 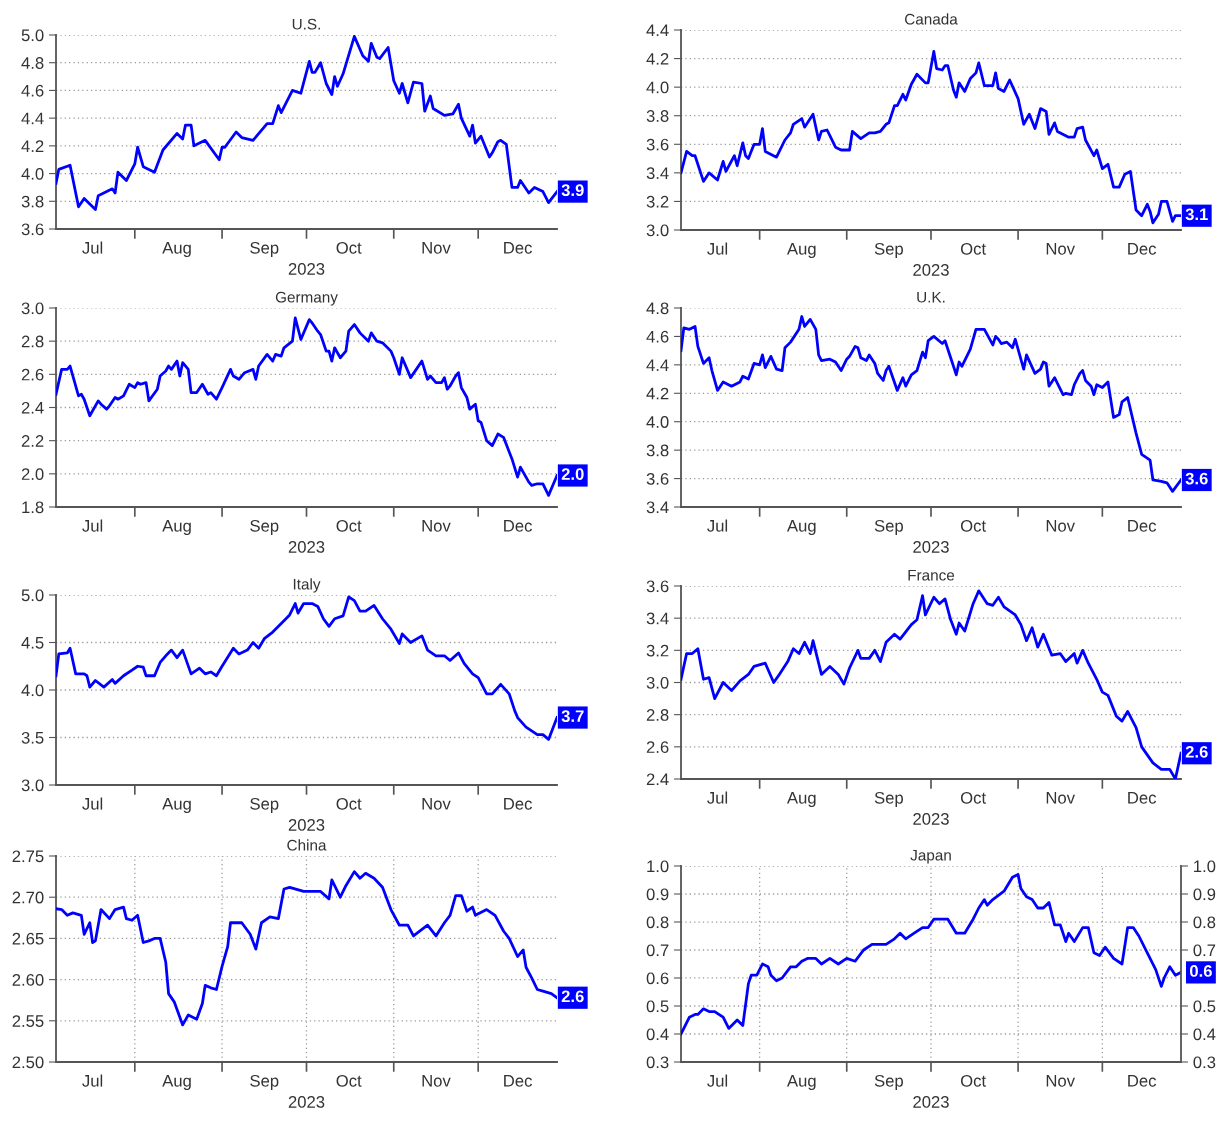 I want to click on y-tick-label: 2.50, so click(x=28, y=1062).